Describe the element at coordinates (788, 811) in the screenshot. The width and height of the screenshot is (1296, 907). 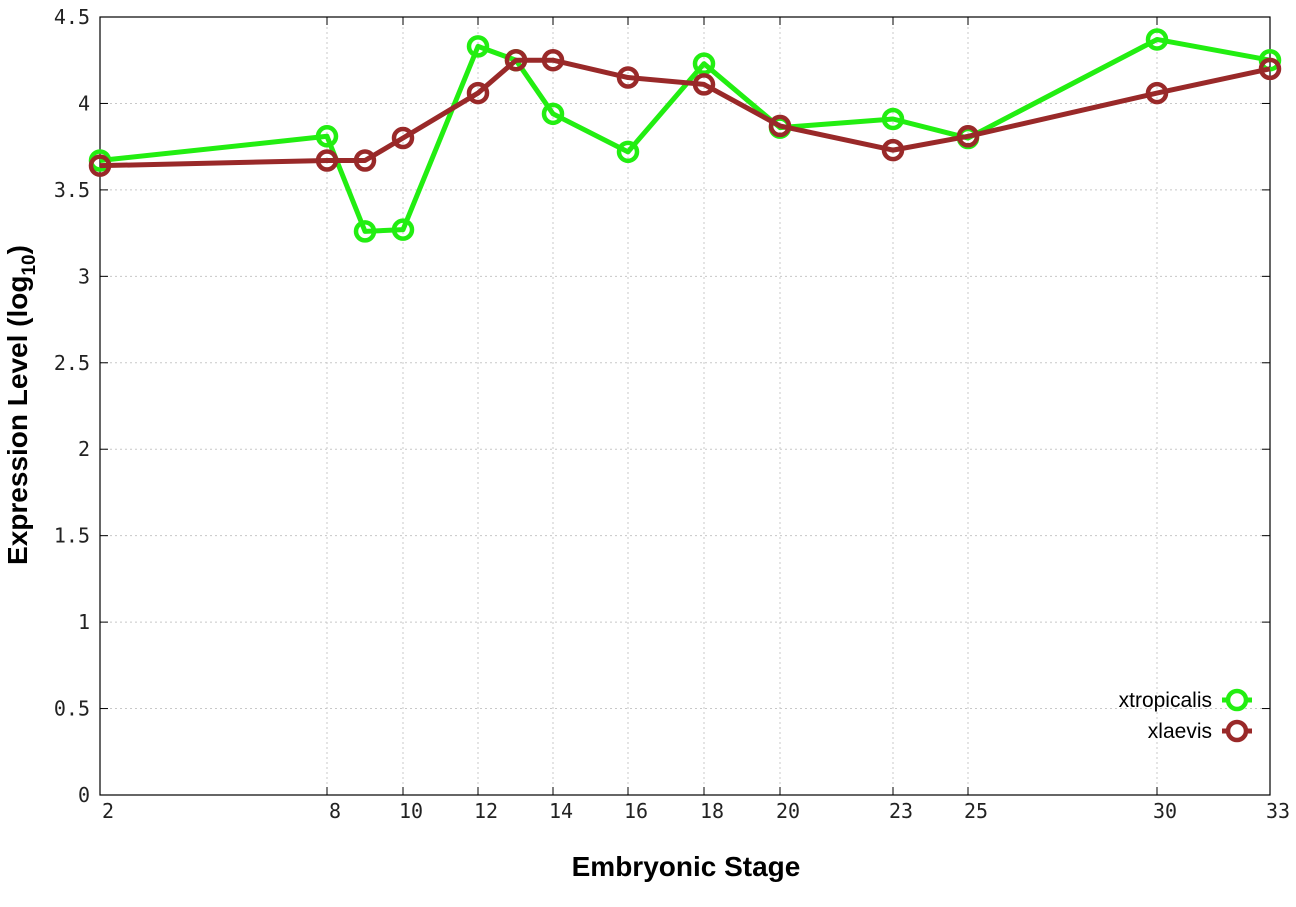
I see `x-tick-label: 20` at that location.